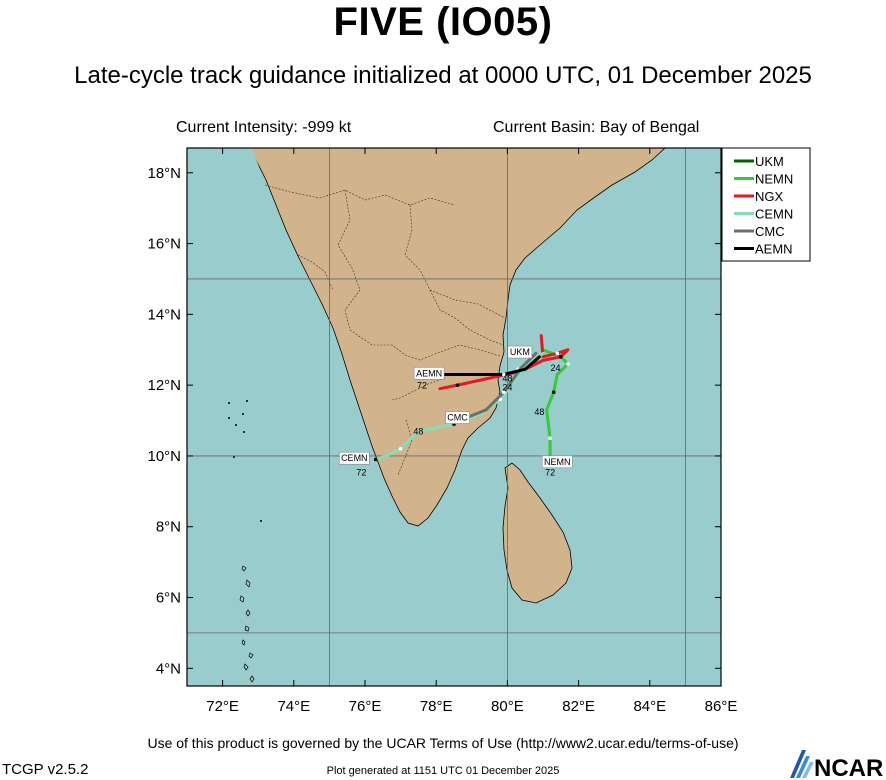 The image size is (886, 780). Describe the element at coordinates (436, 706) in the screenshot. I see `lon-tick-label: 78°E` at that location.